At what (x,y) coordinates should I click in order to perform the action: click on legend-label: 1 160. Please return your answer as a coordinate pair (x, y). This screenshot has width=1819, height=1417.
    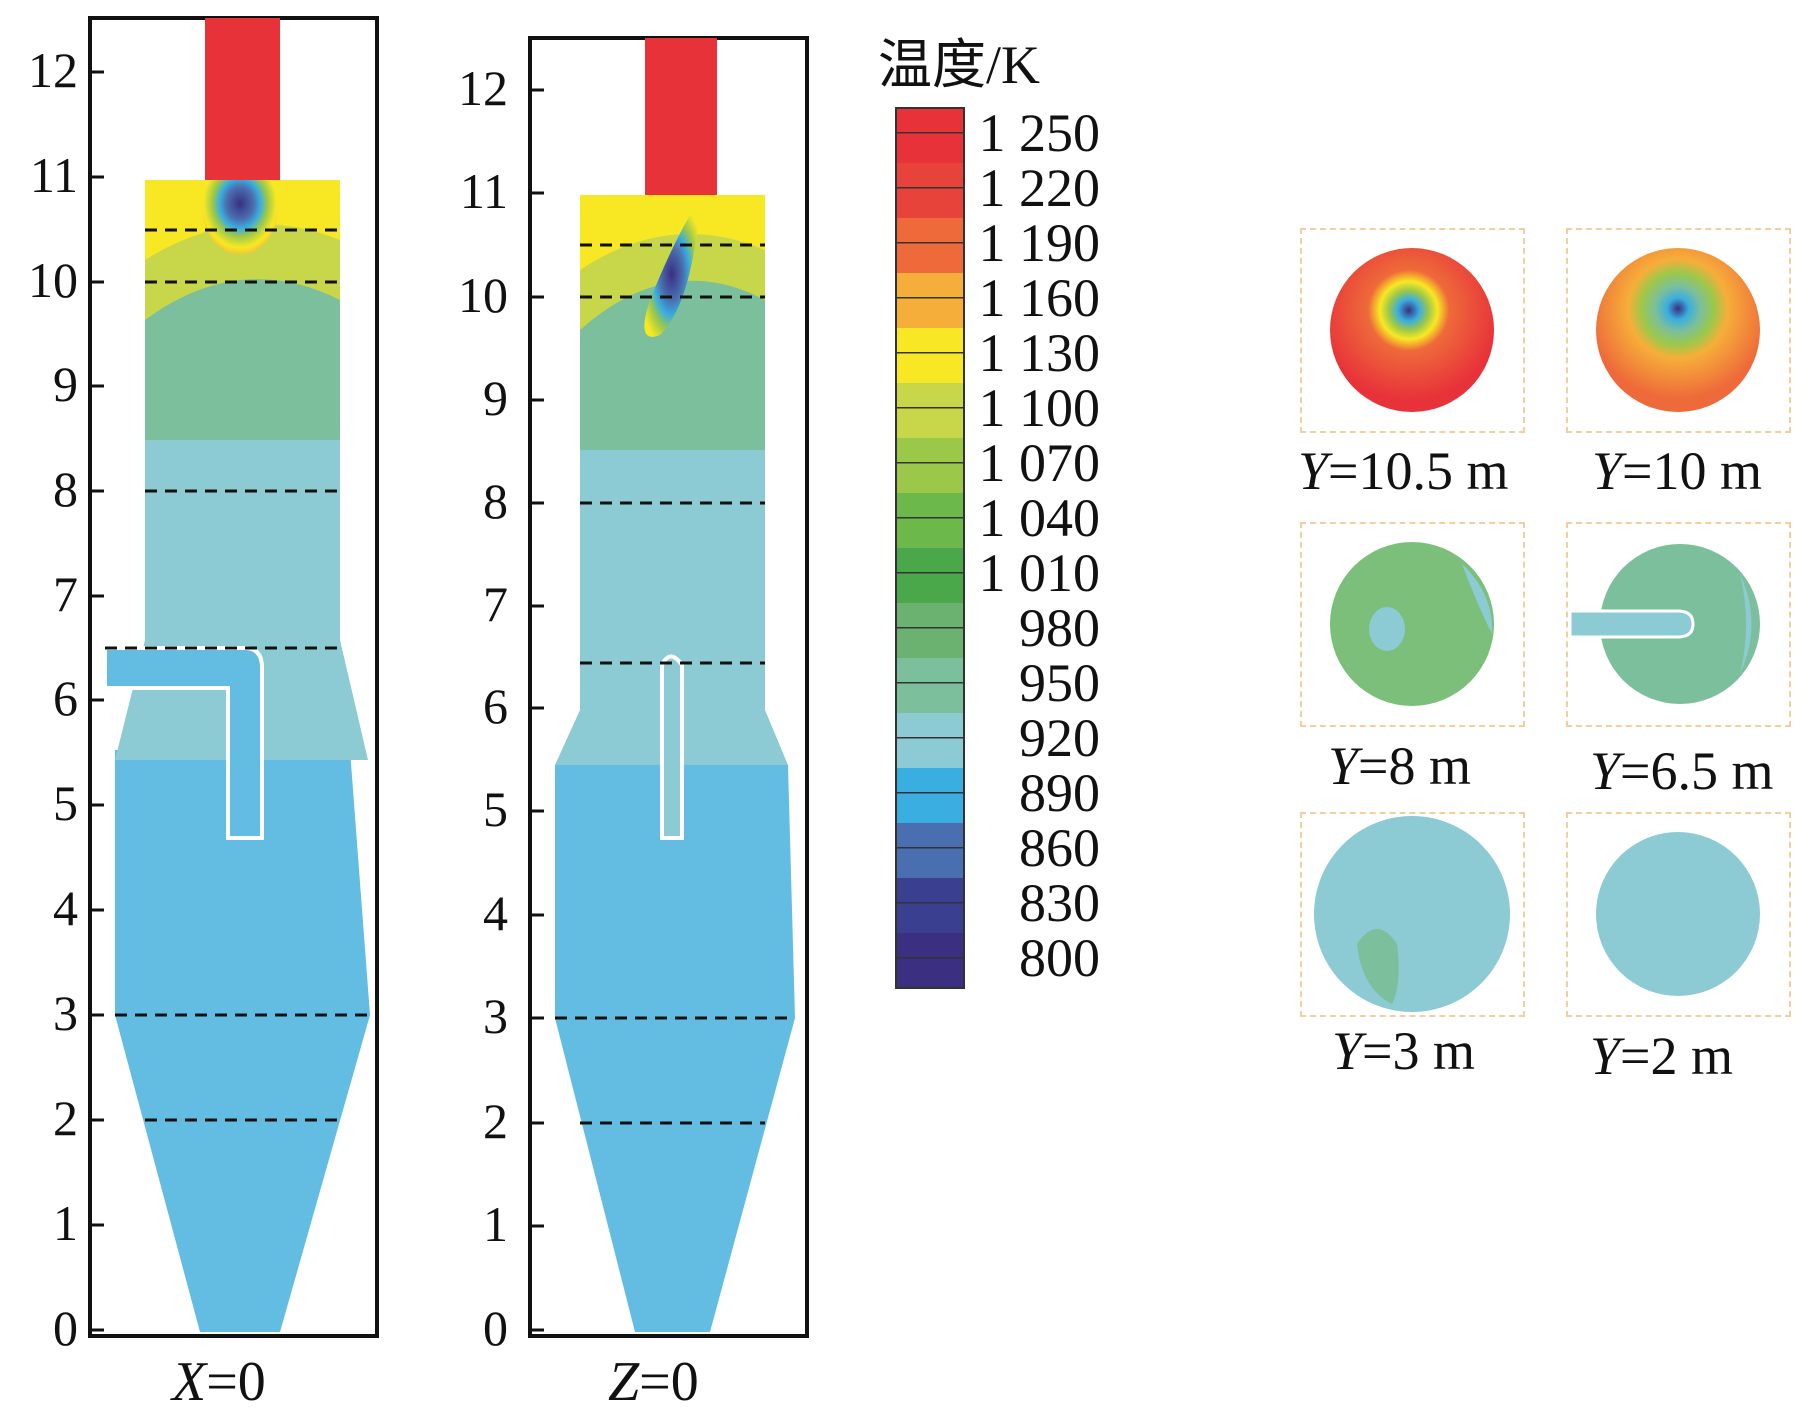
    Looking at the image, I should click on (1040, 298).